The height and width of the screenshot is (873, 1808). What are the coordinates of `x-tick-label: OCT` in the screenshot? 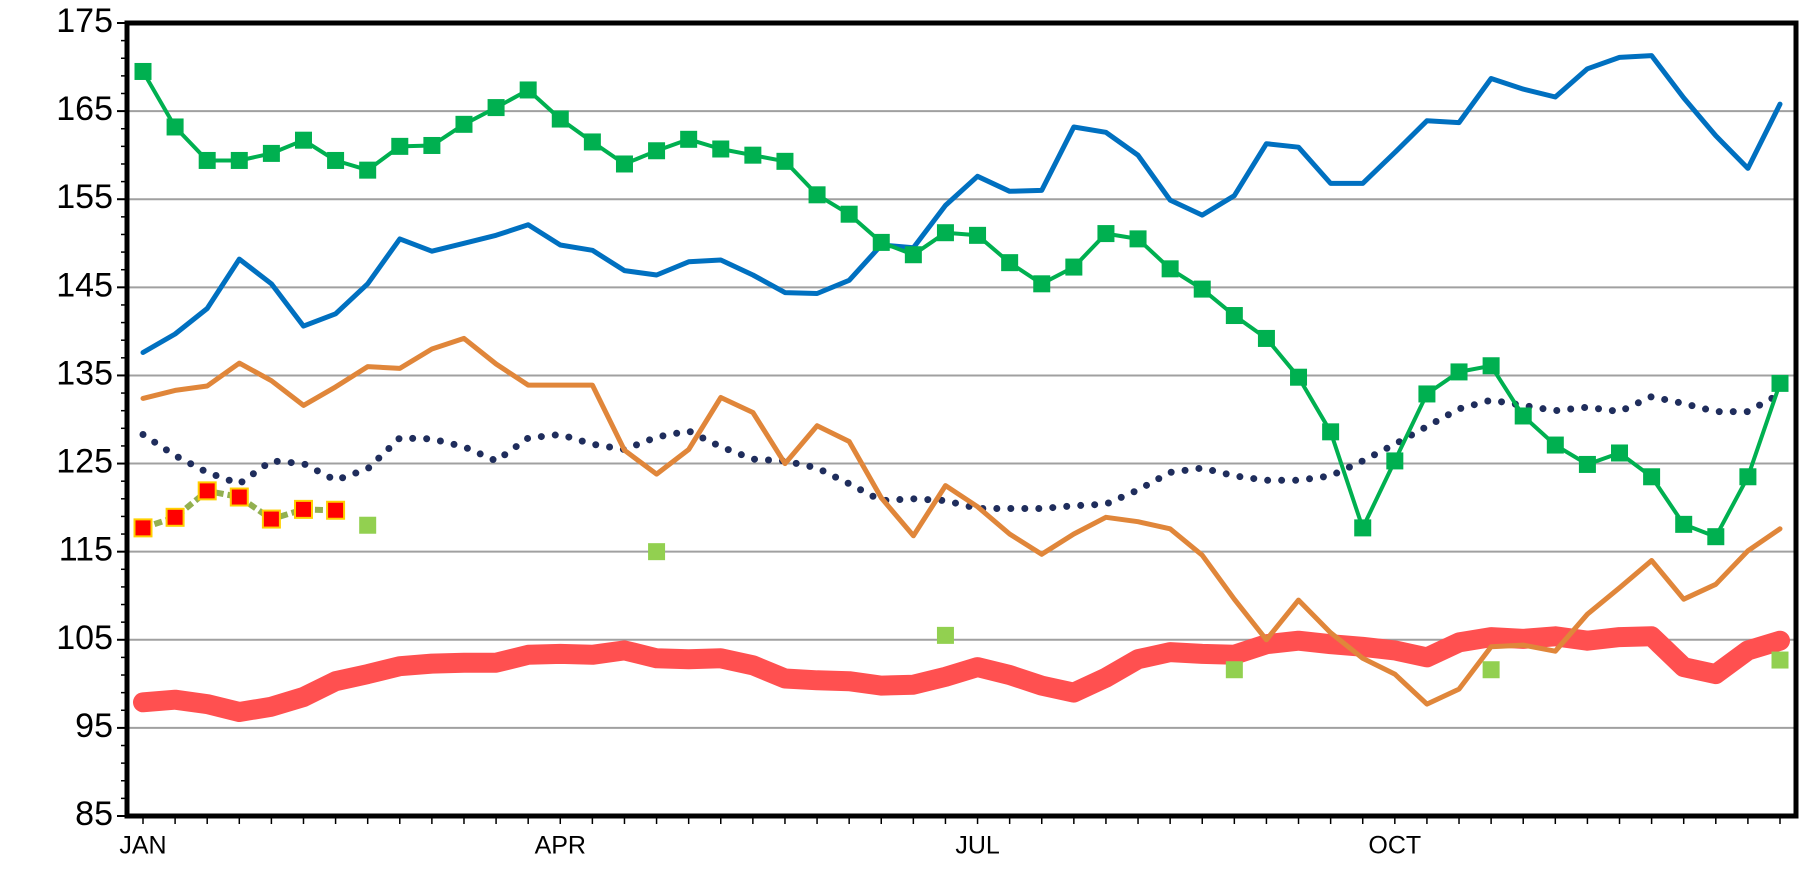 It's located at (1394, 846).